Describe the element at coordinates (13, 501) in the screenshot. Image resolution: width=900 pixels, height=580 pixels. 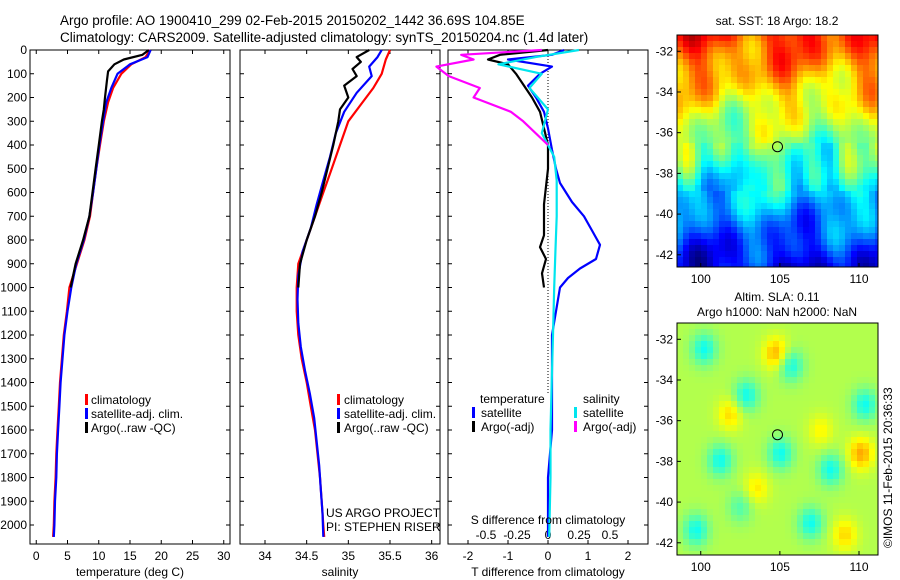
I see `depth-tick-label: 1900` at that location.